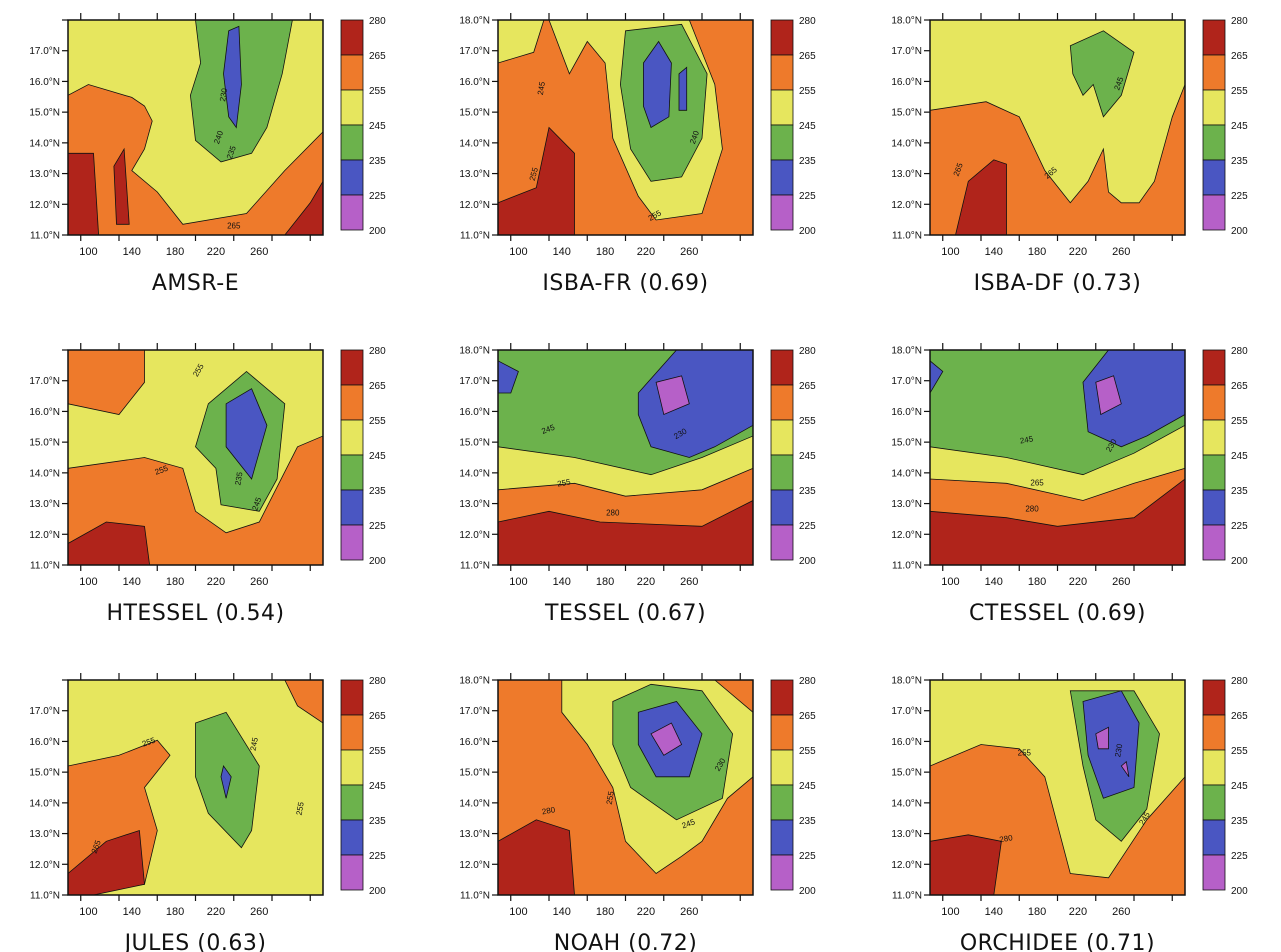 The height and width of the screenshot is (952, 1281). What do you see at coordinates (238, 478) in the screenshot?
I see `contour-label: 235` at bounding box center [238, 478].